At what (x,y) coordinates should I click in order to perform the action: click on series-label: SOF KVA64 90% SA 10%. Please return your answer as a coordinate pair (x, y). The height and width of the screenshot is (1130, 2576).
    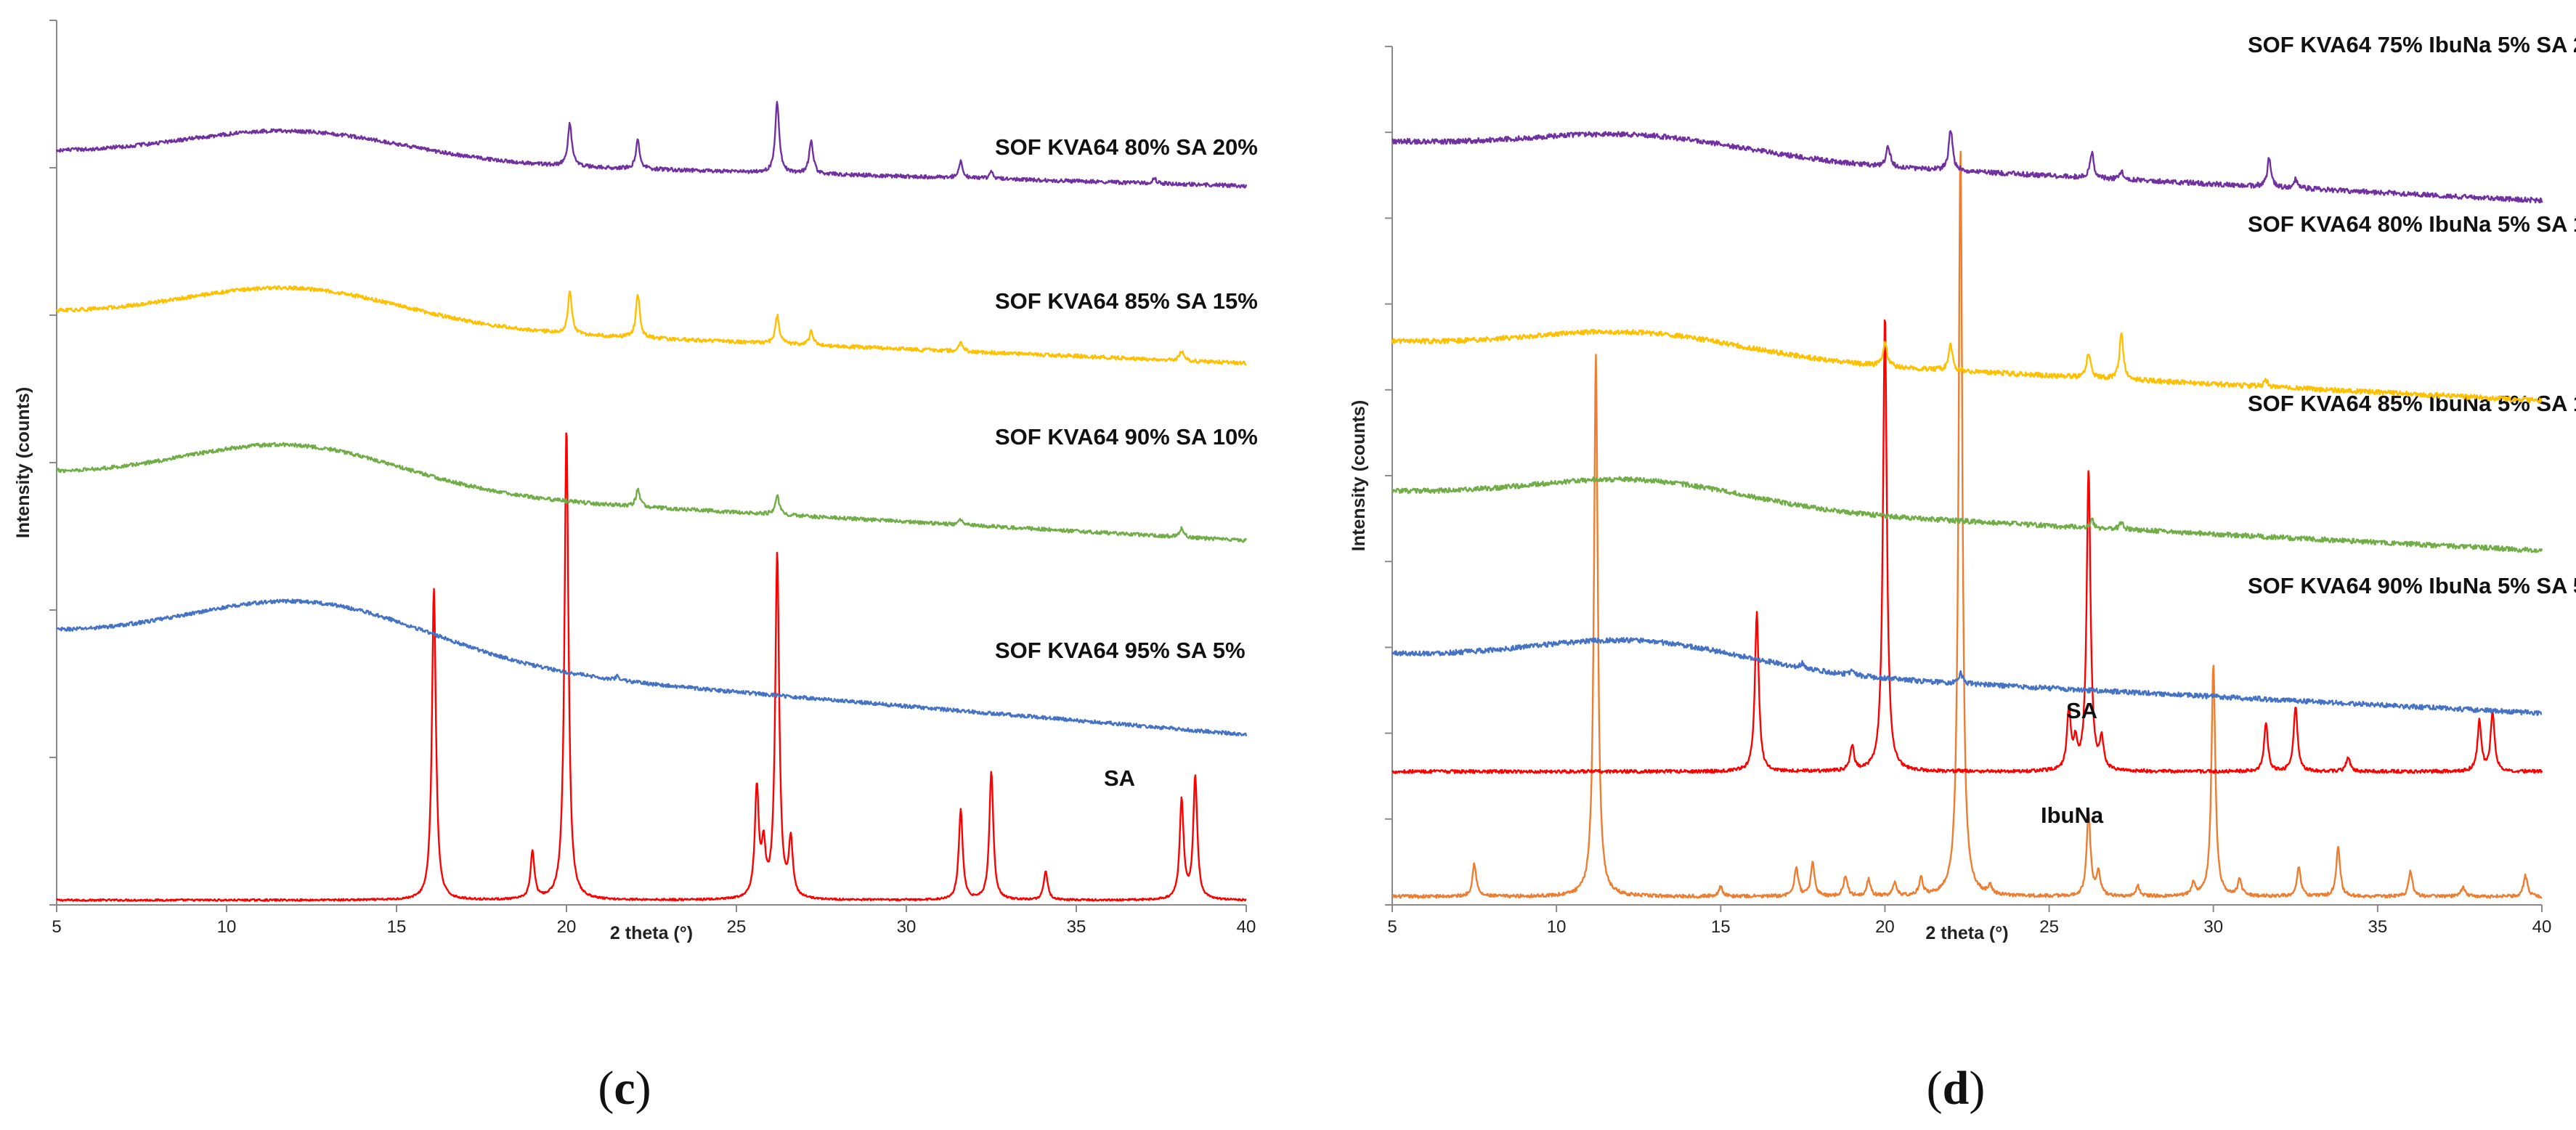
    Looking at the image, I should click on (1126, 437).